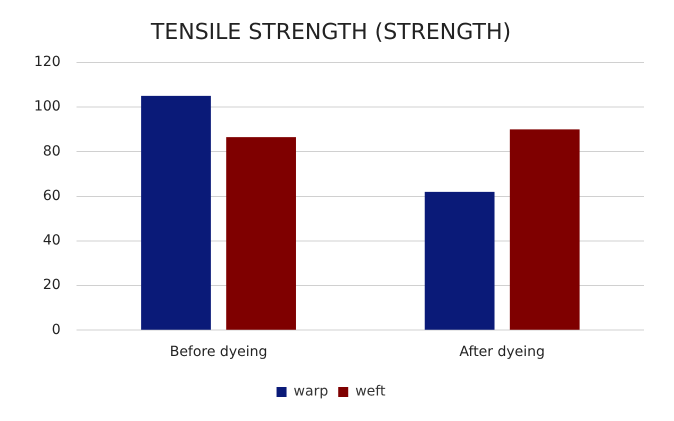  What do you see at coordinates (47, 62) in the screenshot?
I see `y-tick-label: 120` at bounding box center [47, 62].